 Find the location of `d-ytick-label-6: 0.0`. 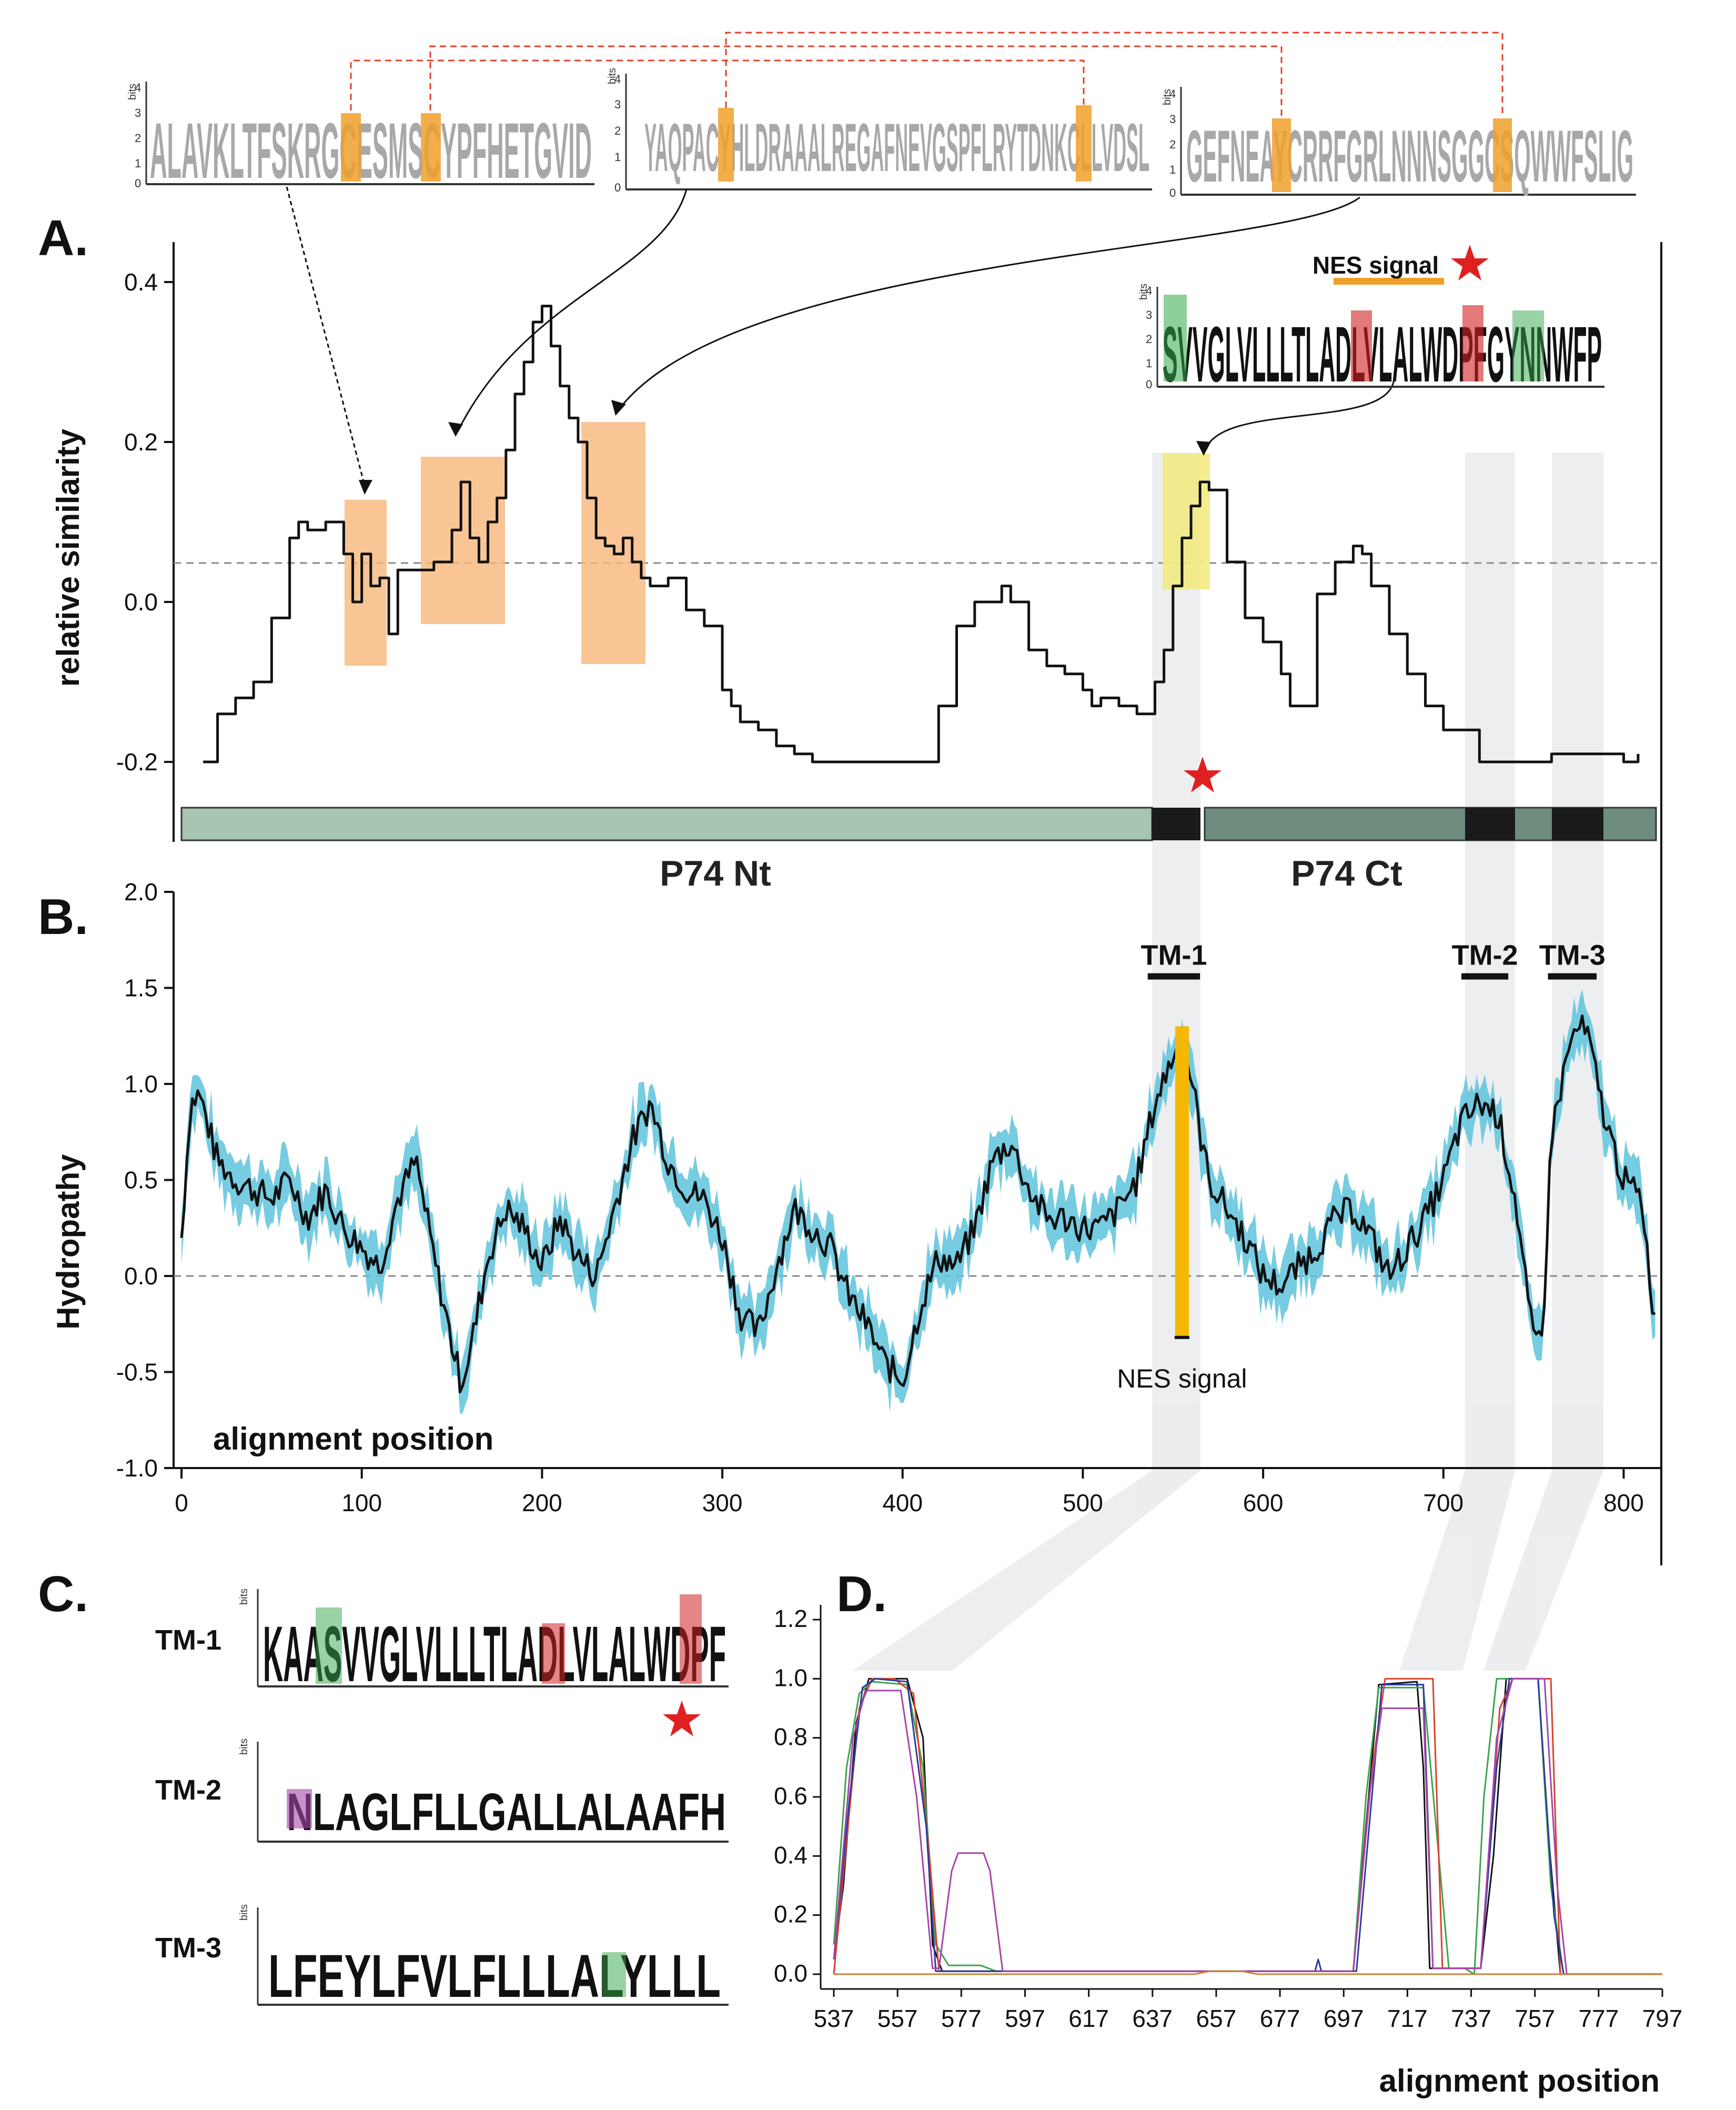

d-ytick-label-6: 0.0 is located at coordinates (791, 1973).